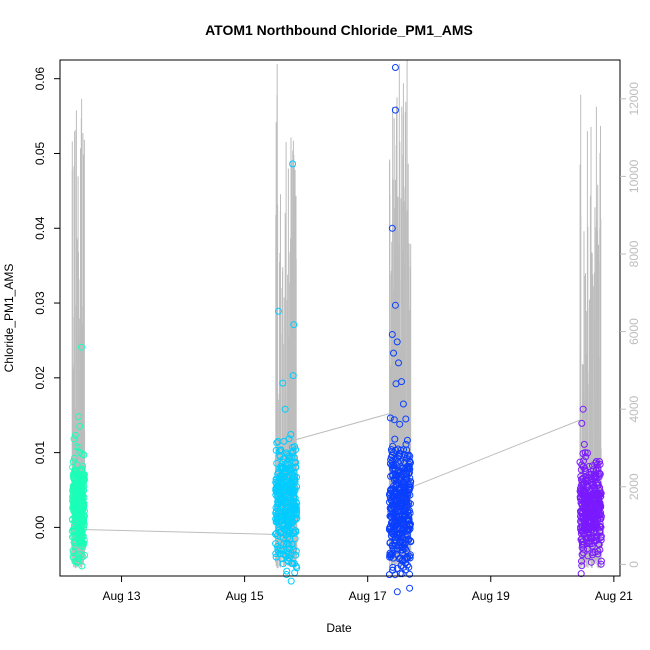 This screenshot has height=650, width=650. What do you see at coordinates (634, 253) in the screenshot?
I see `y2-tick-label: 8000` at bounding box center [634, 253].